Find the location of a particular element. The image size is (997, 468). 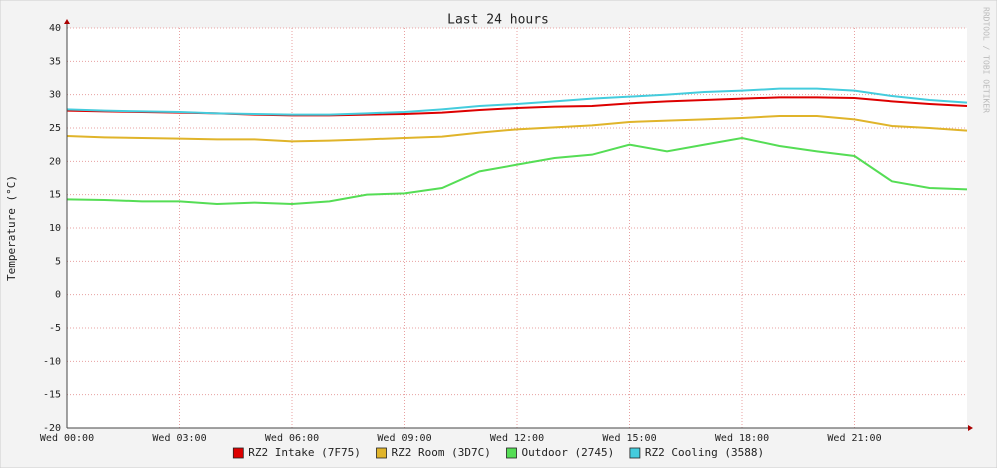

y-tick-label: 15 is located at coordinates (55, 195).